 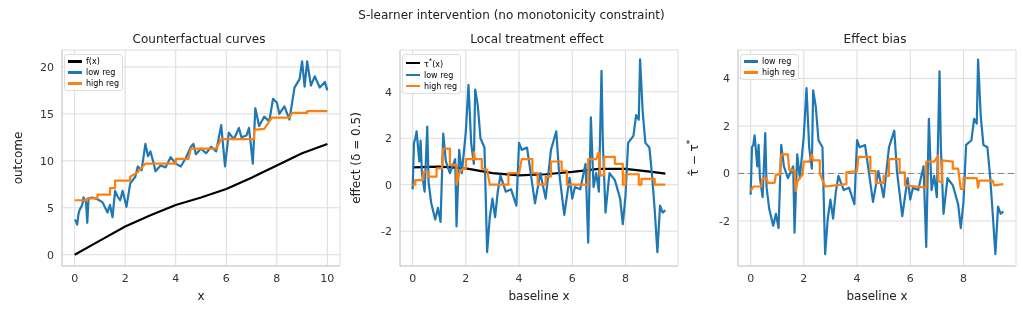 I want to click on legend-label: f(x), so click(x=93, y=61).